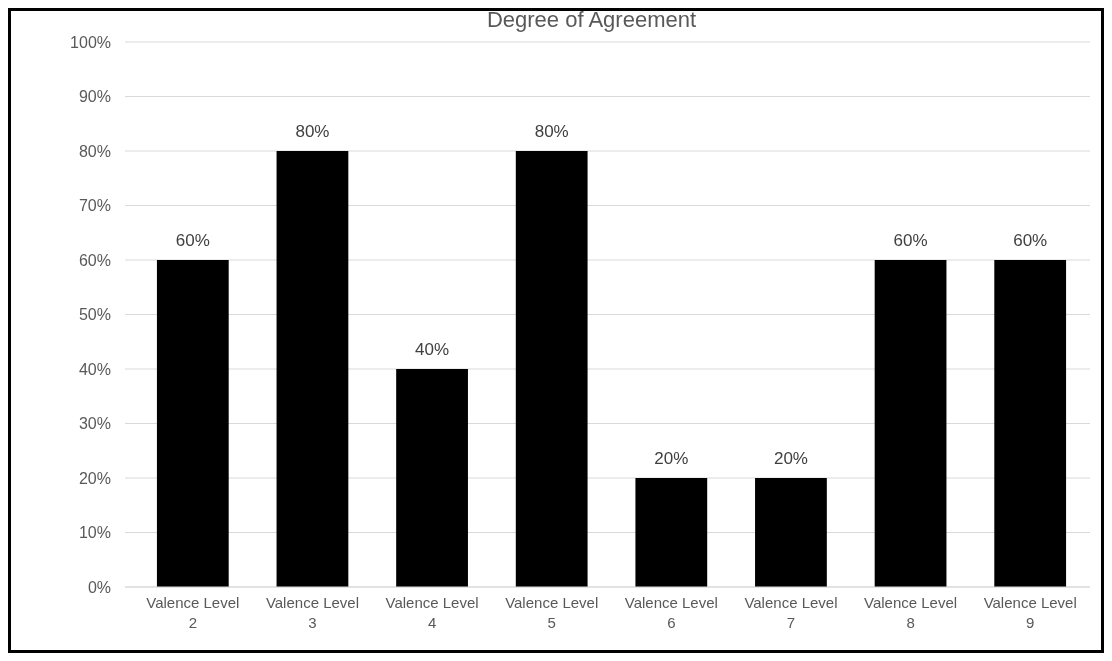  I want to click on x-tick-label: Valence Level 7, so click(791, 612).